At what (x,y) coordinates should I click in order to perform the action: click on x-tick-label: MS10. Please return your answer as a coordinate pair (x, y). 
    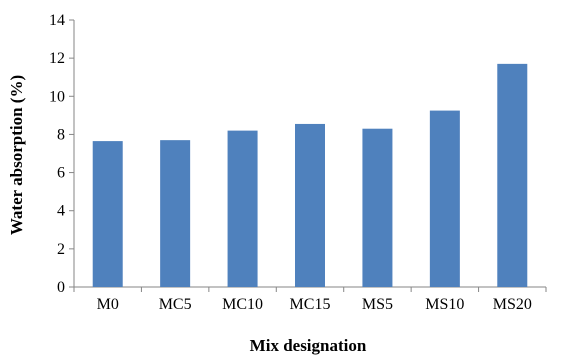
    Looking at the image, I should click on (444, 304).